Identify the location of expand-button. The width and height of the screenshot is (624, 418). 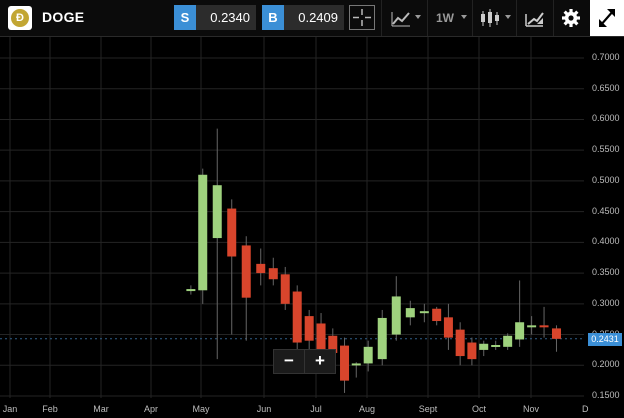
(607, 18).